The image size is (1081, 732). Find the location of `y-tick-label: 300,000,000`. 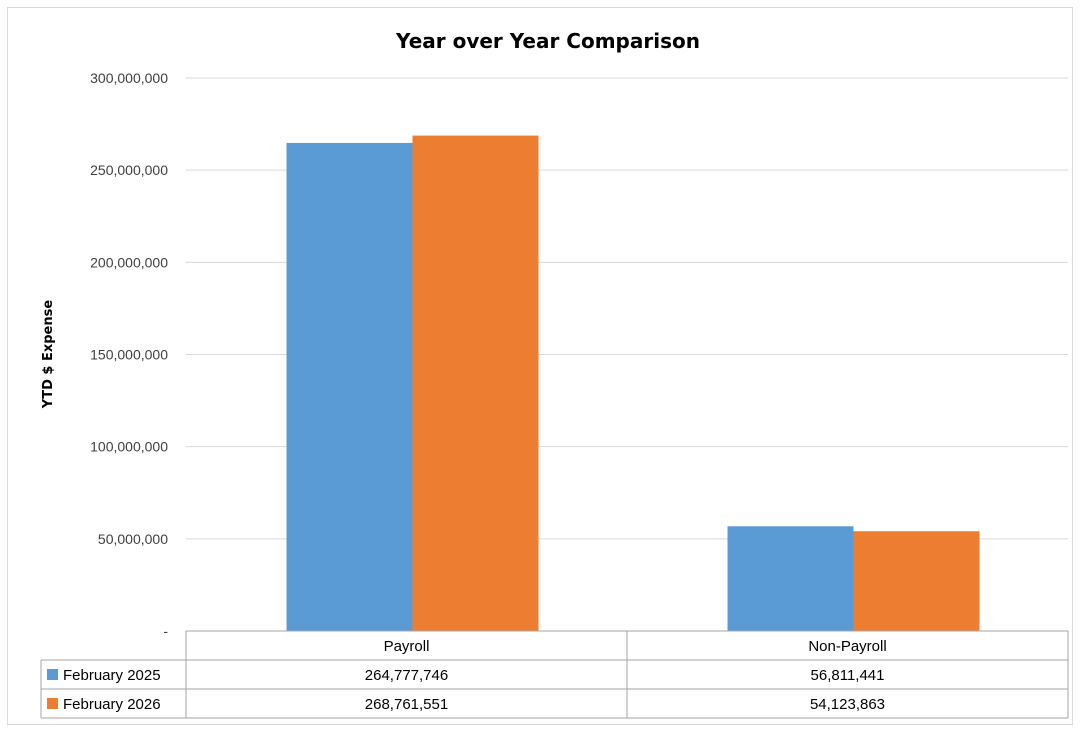

y-tick-label: 300,000,000 is located at coordinates (129, 78).